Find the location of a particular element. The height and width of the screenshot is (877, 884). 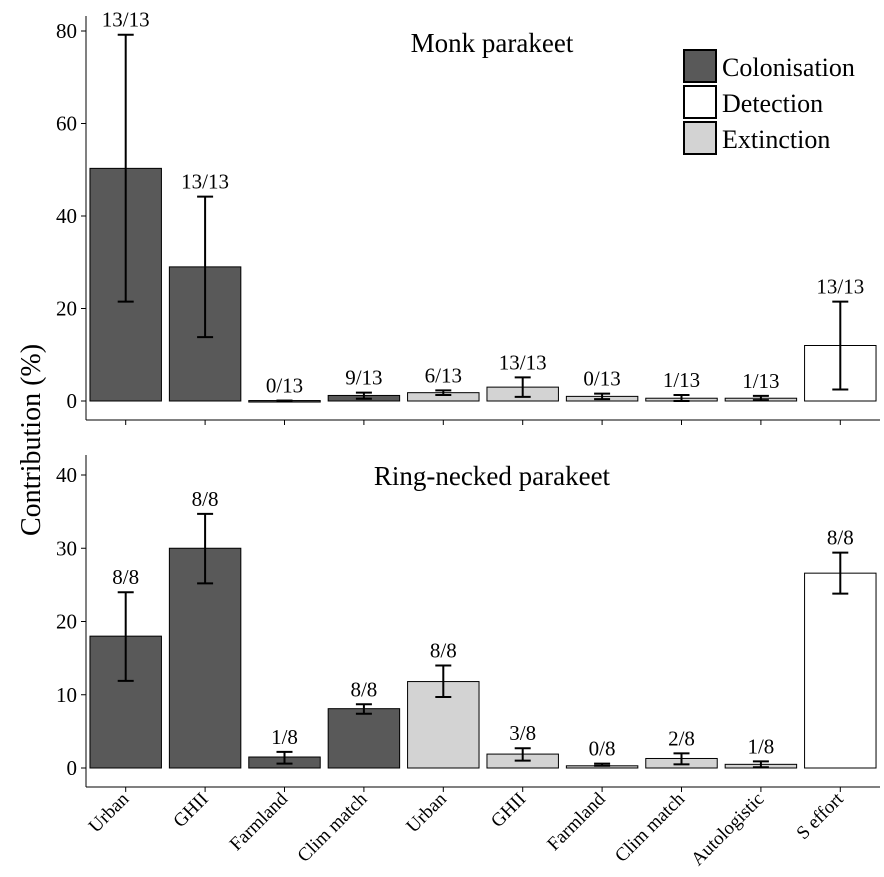

x-tick-label: S effort is located at coordinates (821, 816).